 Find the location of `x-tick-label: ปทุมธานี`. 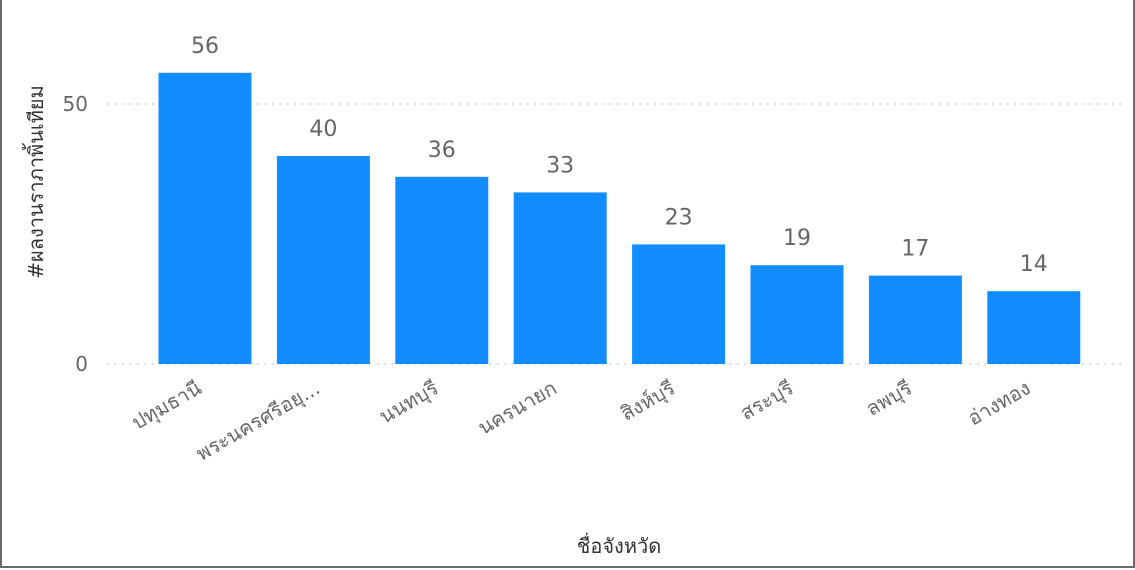

x-tick-label: ปทุมธานี is located at coordinates (167, 405).